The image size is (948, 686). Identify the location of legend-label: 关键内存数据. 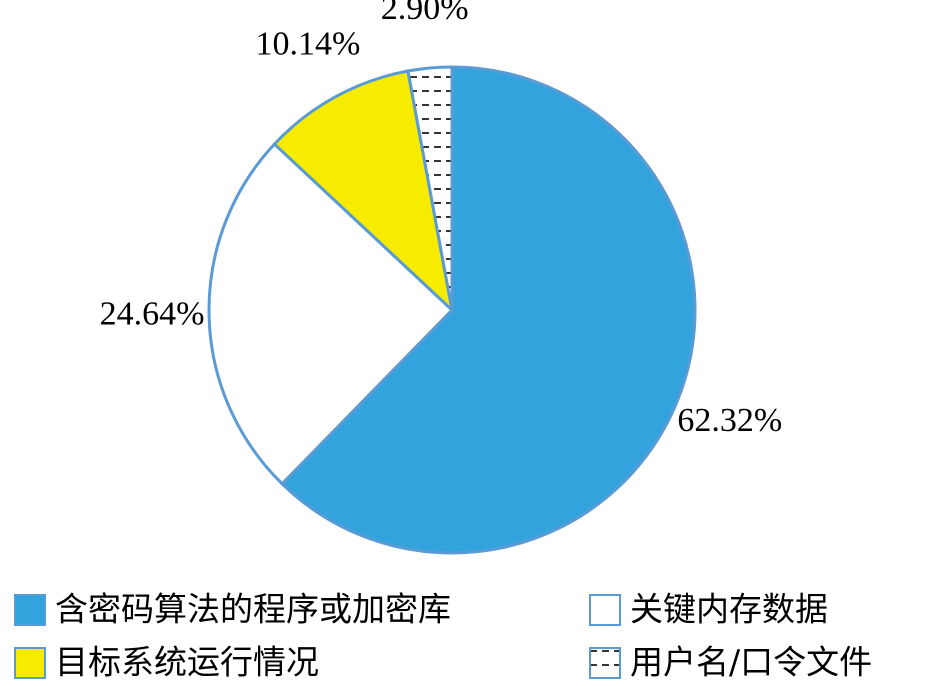
(729, 609).